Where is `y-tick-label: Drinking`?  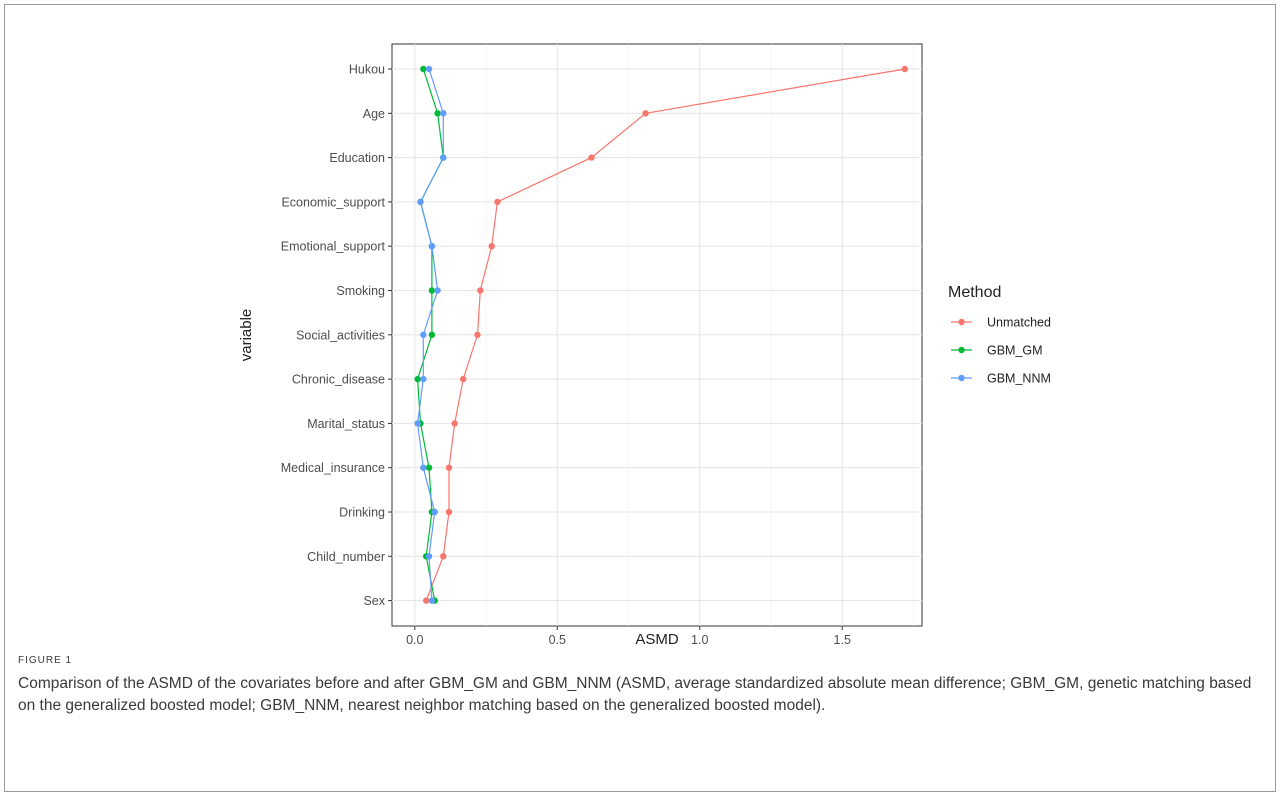 y-tick-label: Drinking is located at coordinates (362, 513).